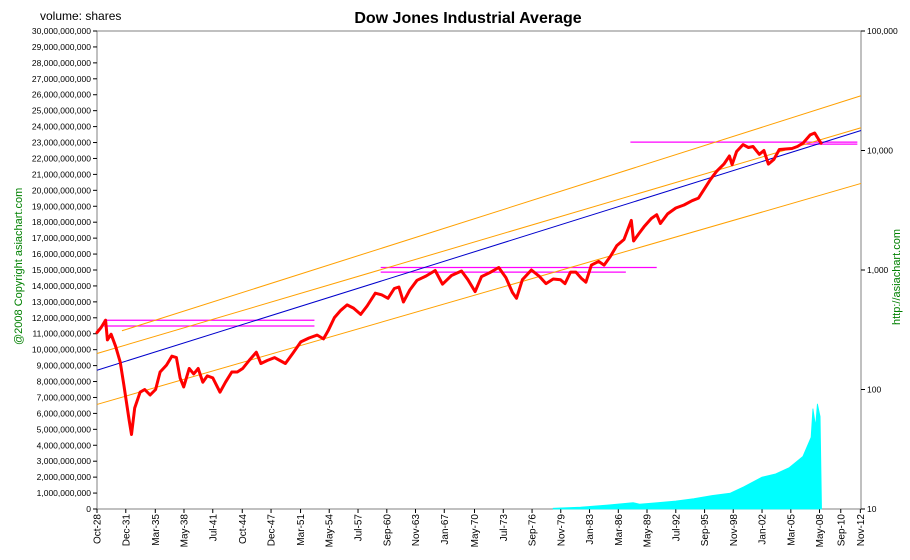  What do you see at coordinates (387, 530) in the screenshot?
I see `x-tick-label: Sep-60` at bounding box center [387, 530].